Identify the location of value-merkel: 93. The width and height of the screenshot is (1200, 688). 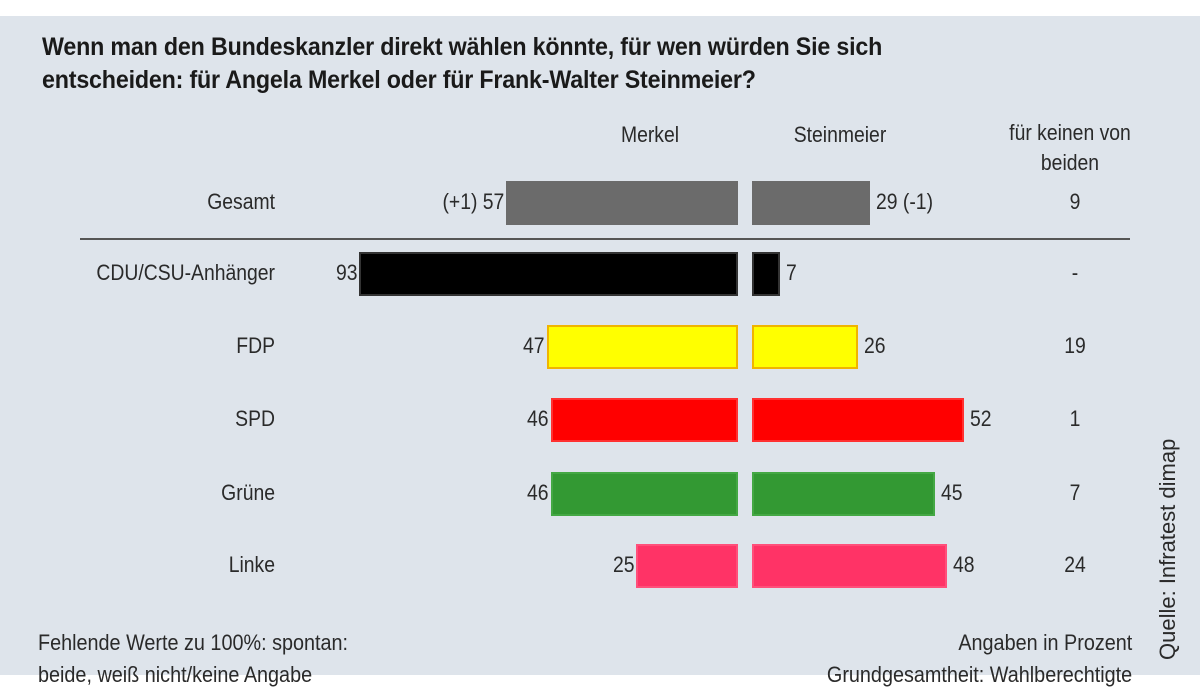
(346, 272).